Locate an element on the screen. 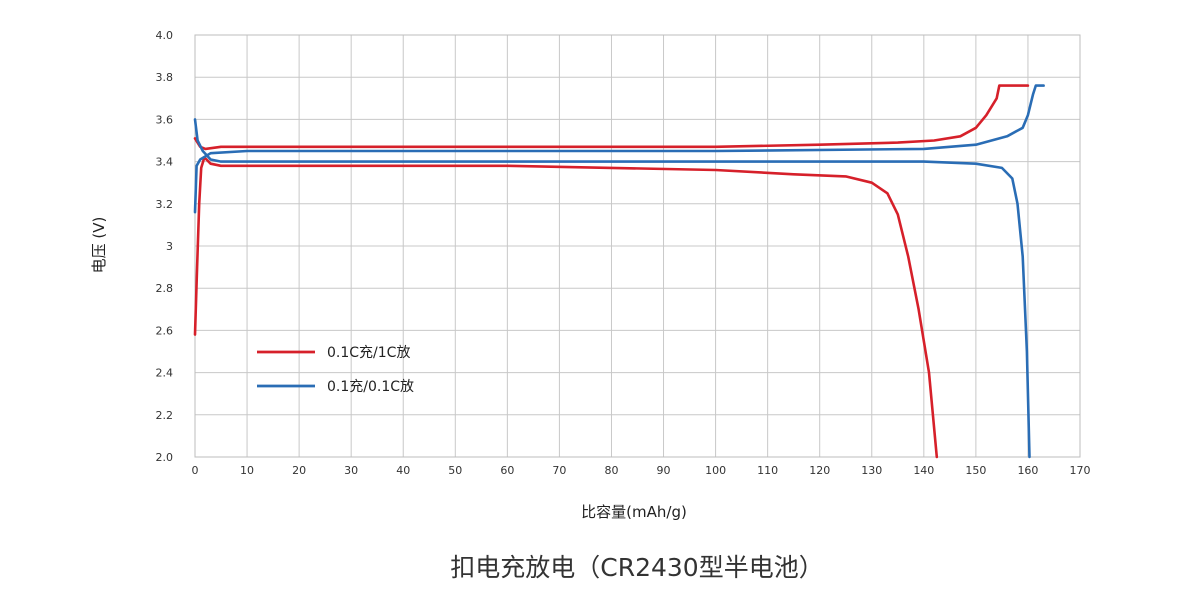  legend-label: 0.1充/0.1C放 is located at coordinates (370, 387).